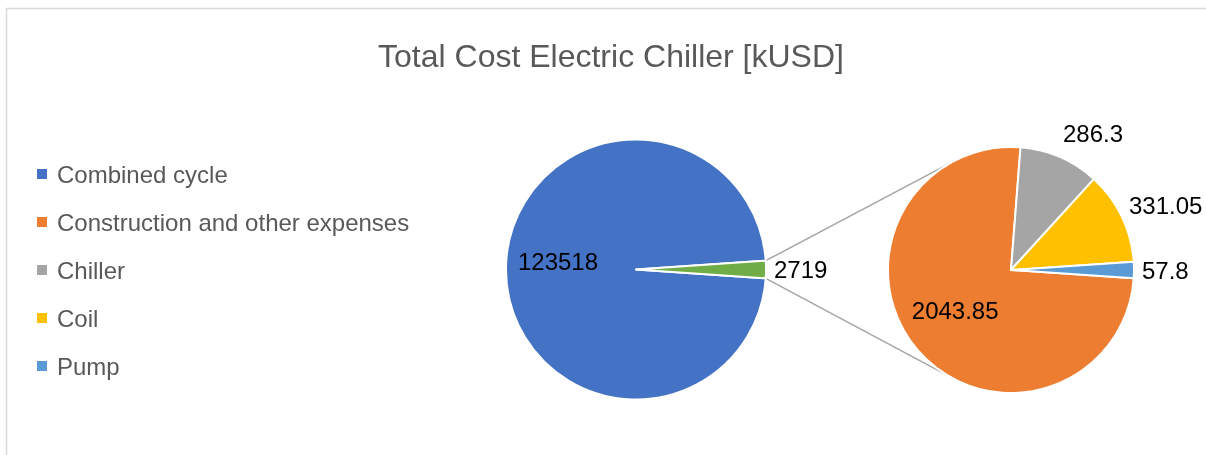  What do you see at coordinates (233, 222) in the screenshot?
I see `legend-label: Construction and other expenses` at bounding box center [233, 222].